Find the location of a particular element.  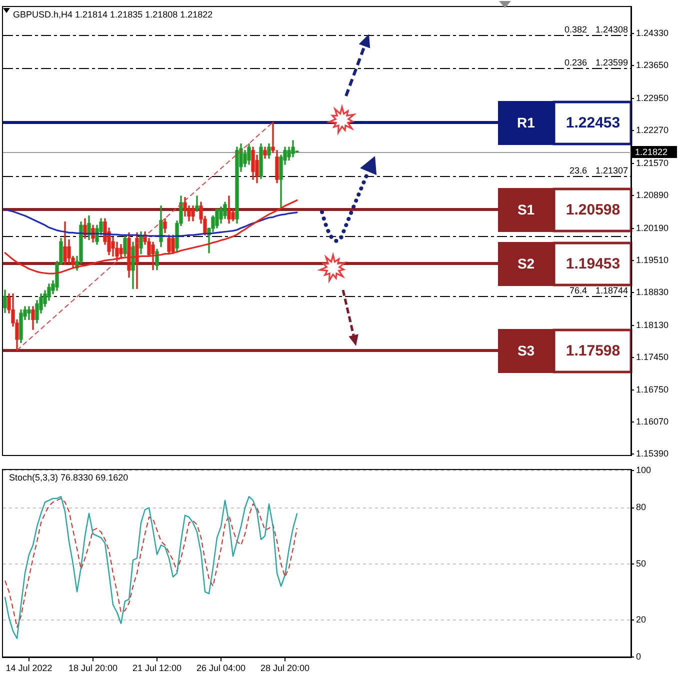

ref-line-label: 1.20598 is located at coordinates (593, 210).